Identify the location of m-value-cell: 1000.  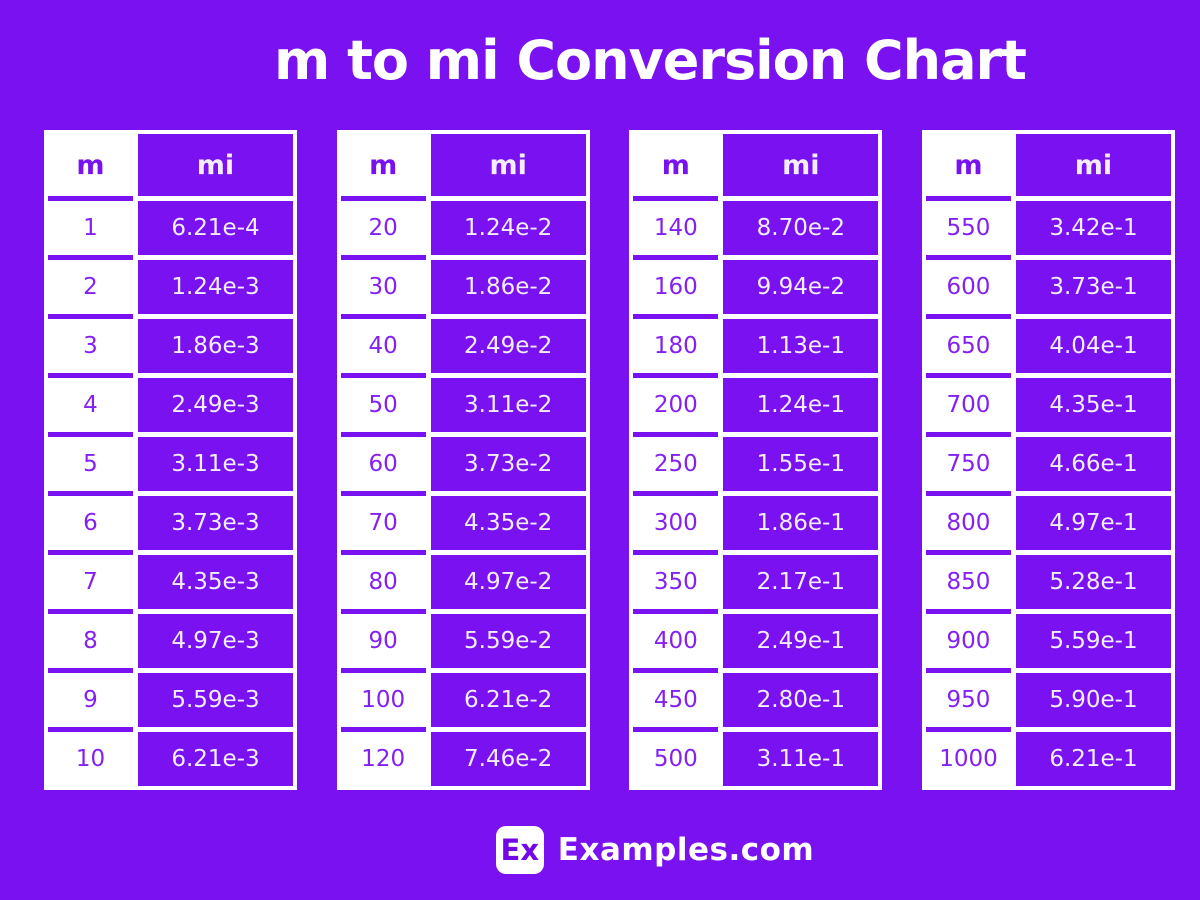
(968, 757).